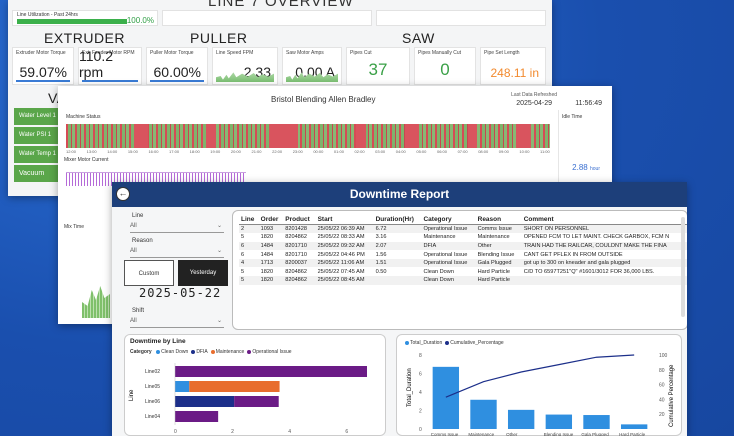 The image size is (734, 436). Describe the element at coordinates (41, 53) in the screenshot. I see `metric-label: Extruder Motor Torque` at that location.